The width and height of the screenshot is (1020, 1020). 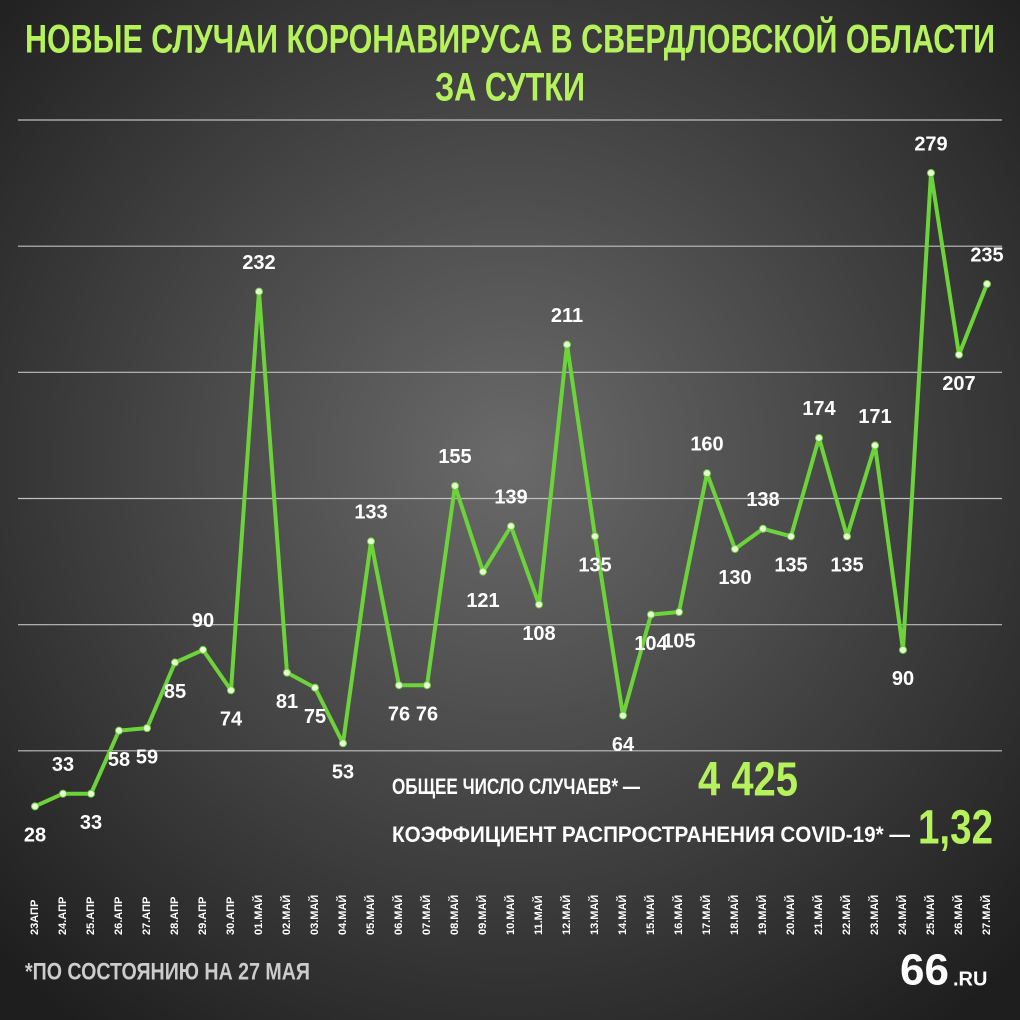 I want to click on x-tick-label: 26.АПР, so click(x=119, y=916).